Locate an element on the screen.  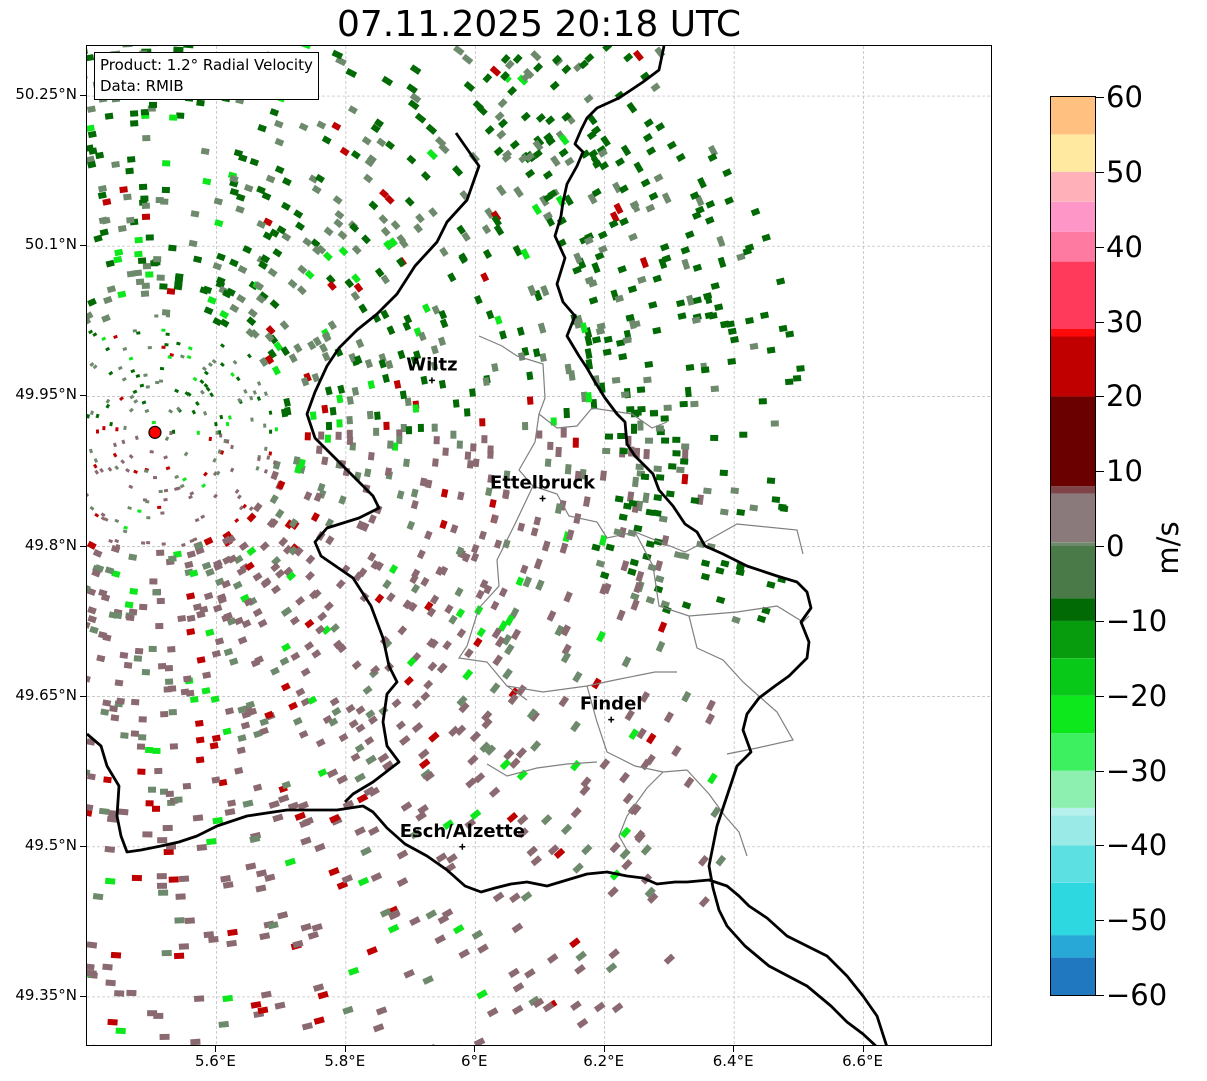
city-point is located at coordinates (542, 498).